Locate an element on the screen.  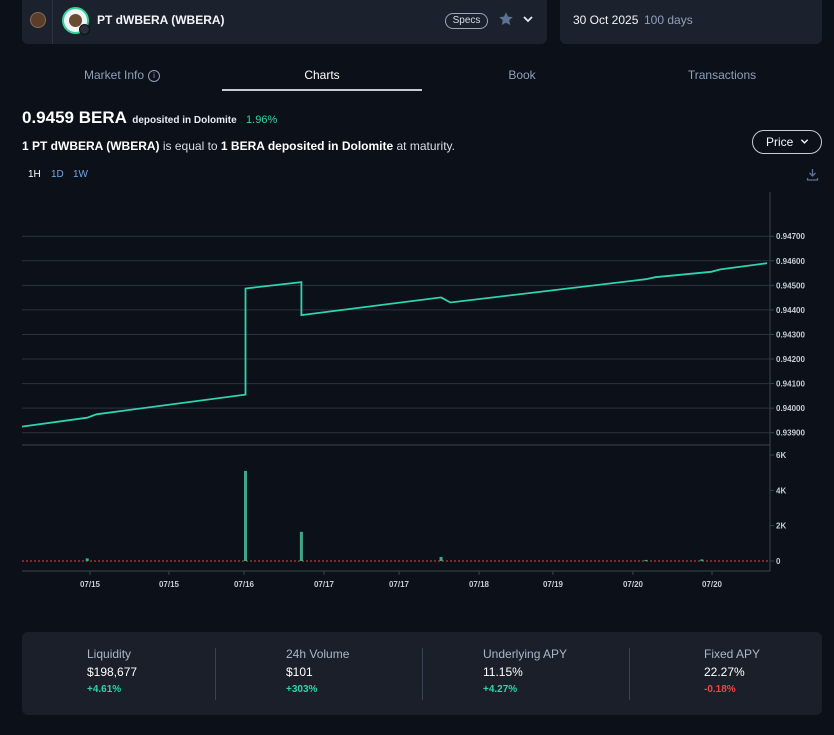
volume-y-tick-label: 0 is located at coordinates (778, 561).